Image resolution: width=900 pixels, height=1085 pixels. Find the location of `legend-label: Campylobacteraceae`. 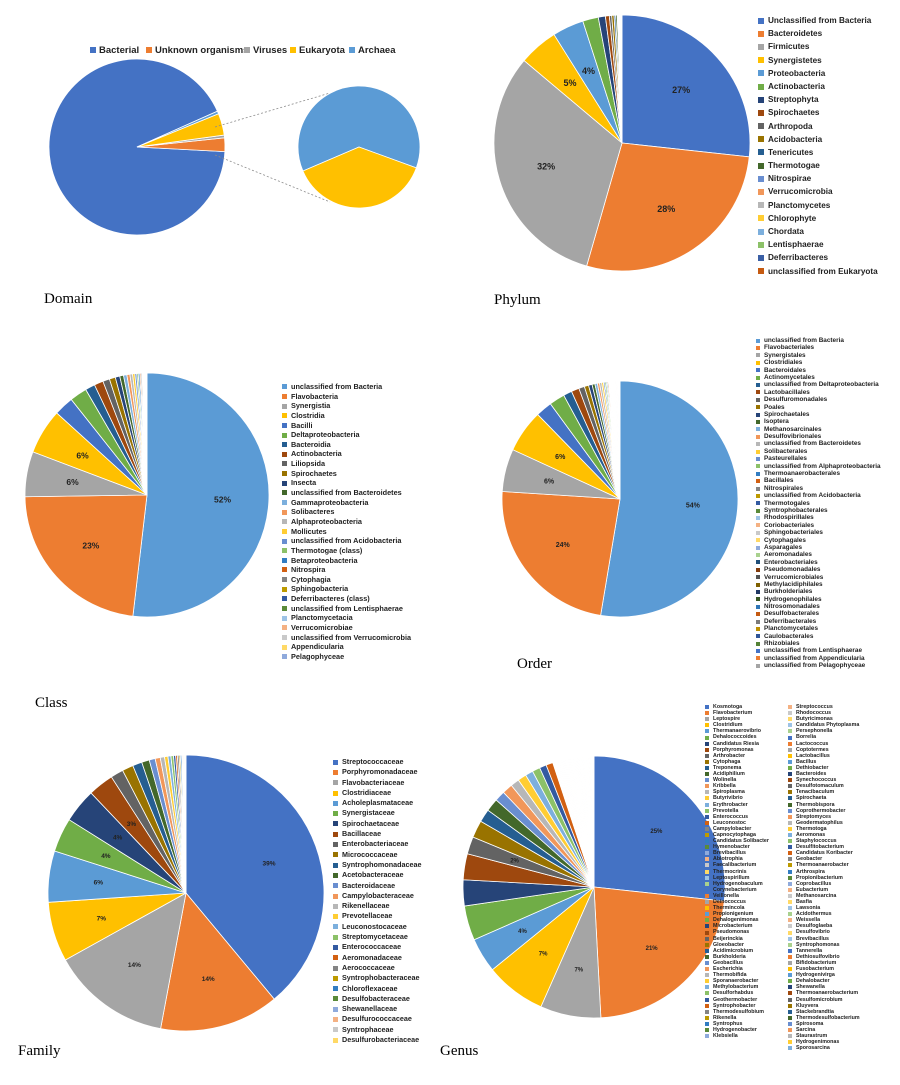

legend-label: Campylobacteraceae is located at coordinates (378, 895).